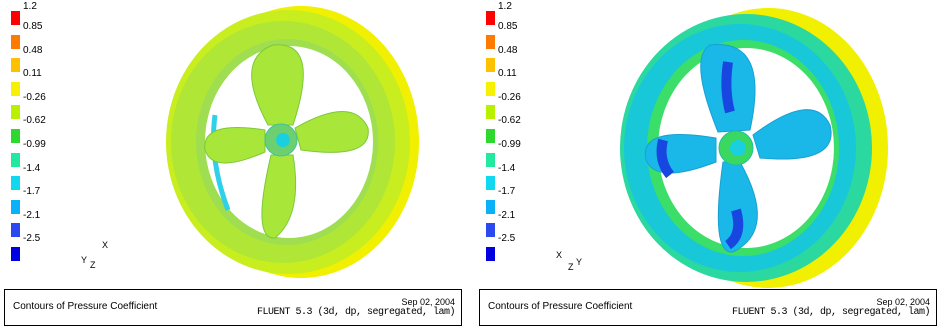 The image size is (943, 334). Describe the element at coordinates (84, 260) in the screenshot. I see `axis-label-a: Y` at that location.